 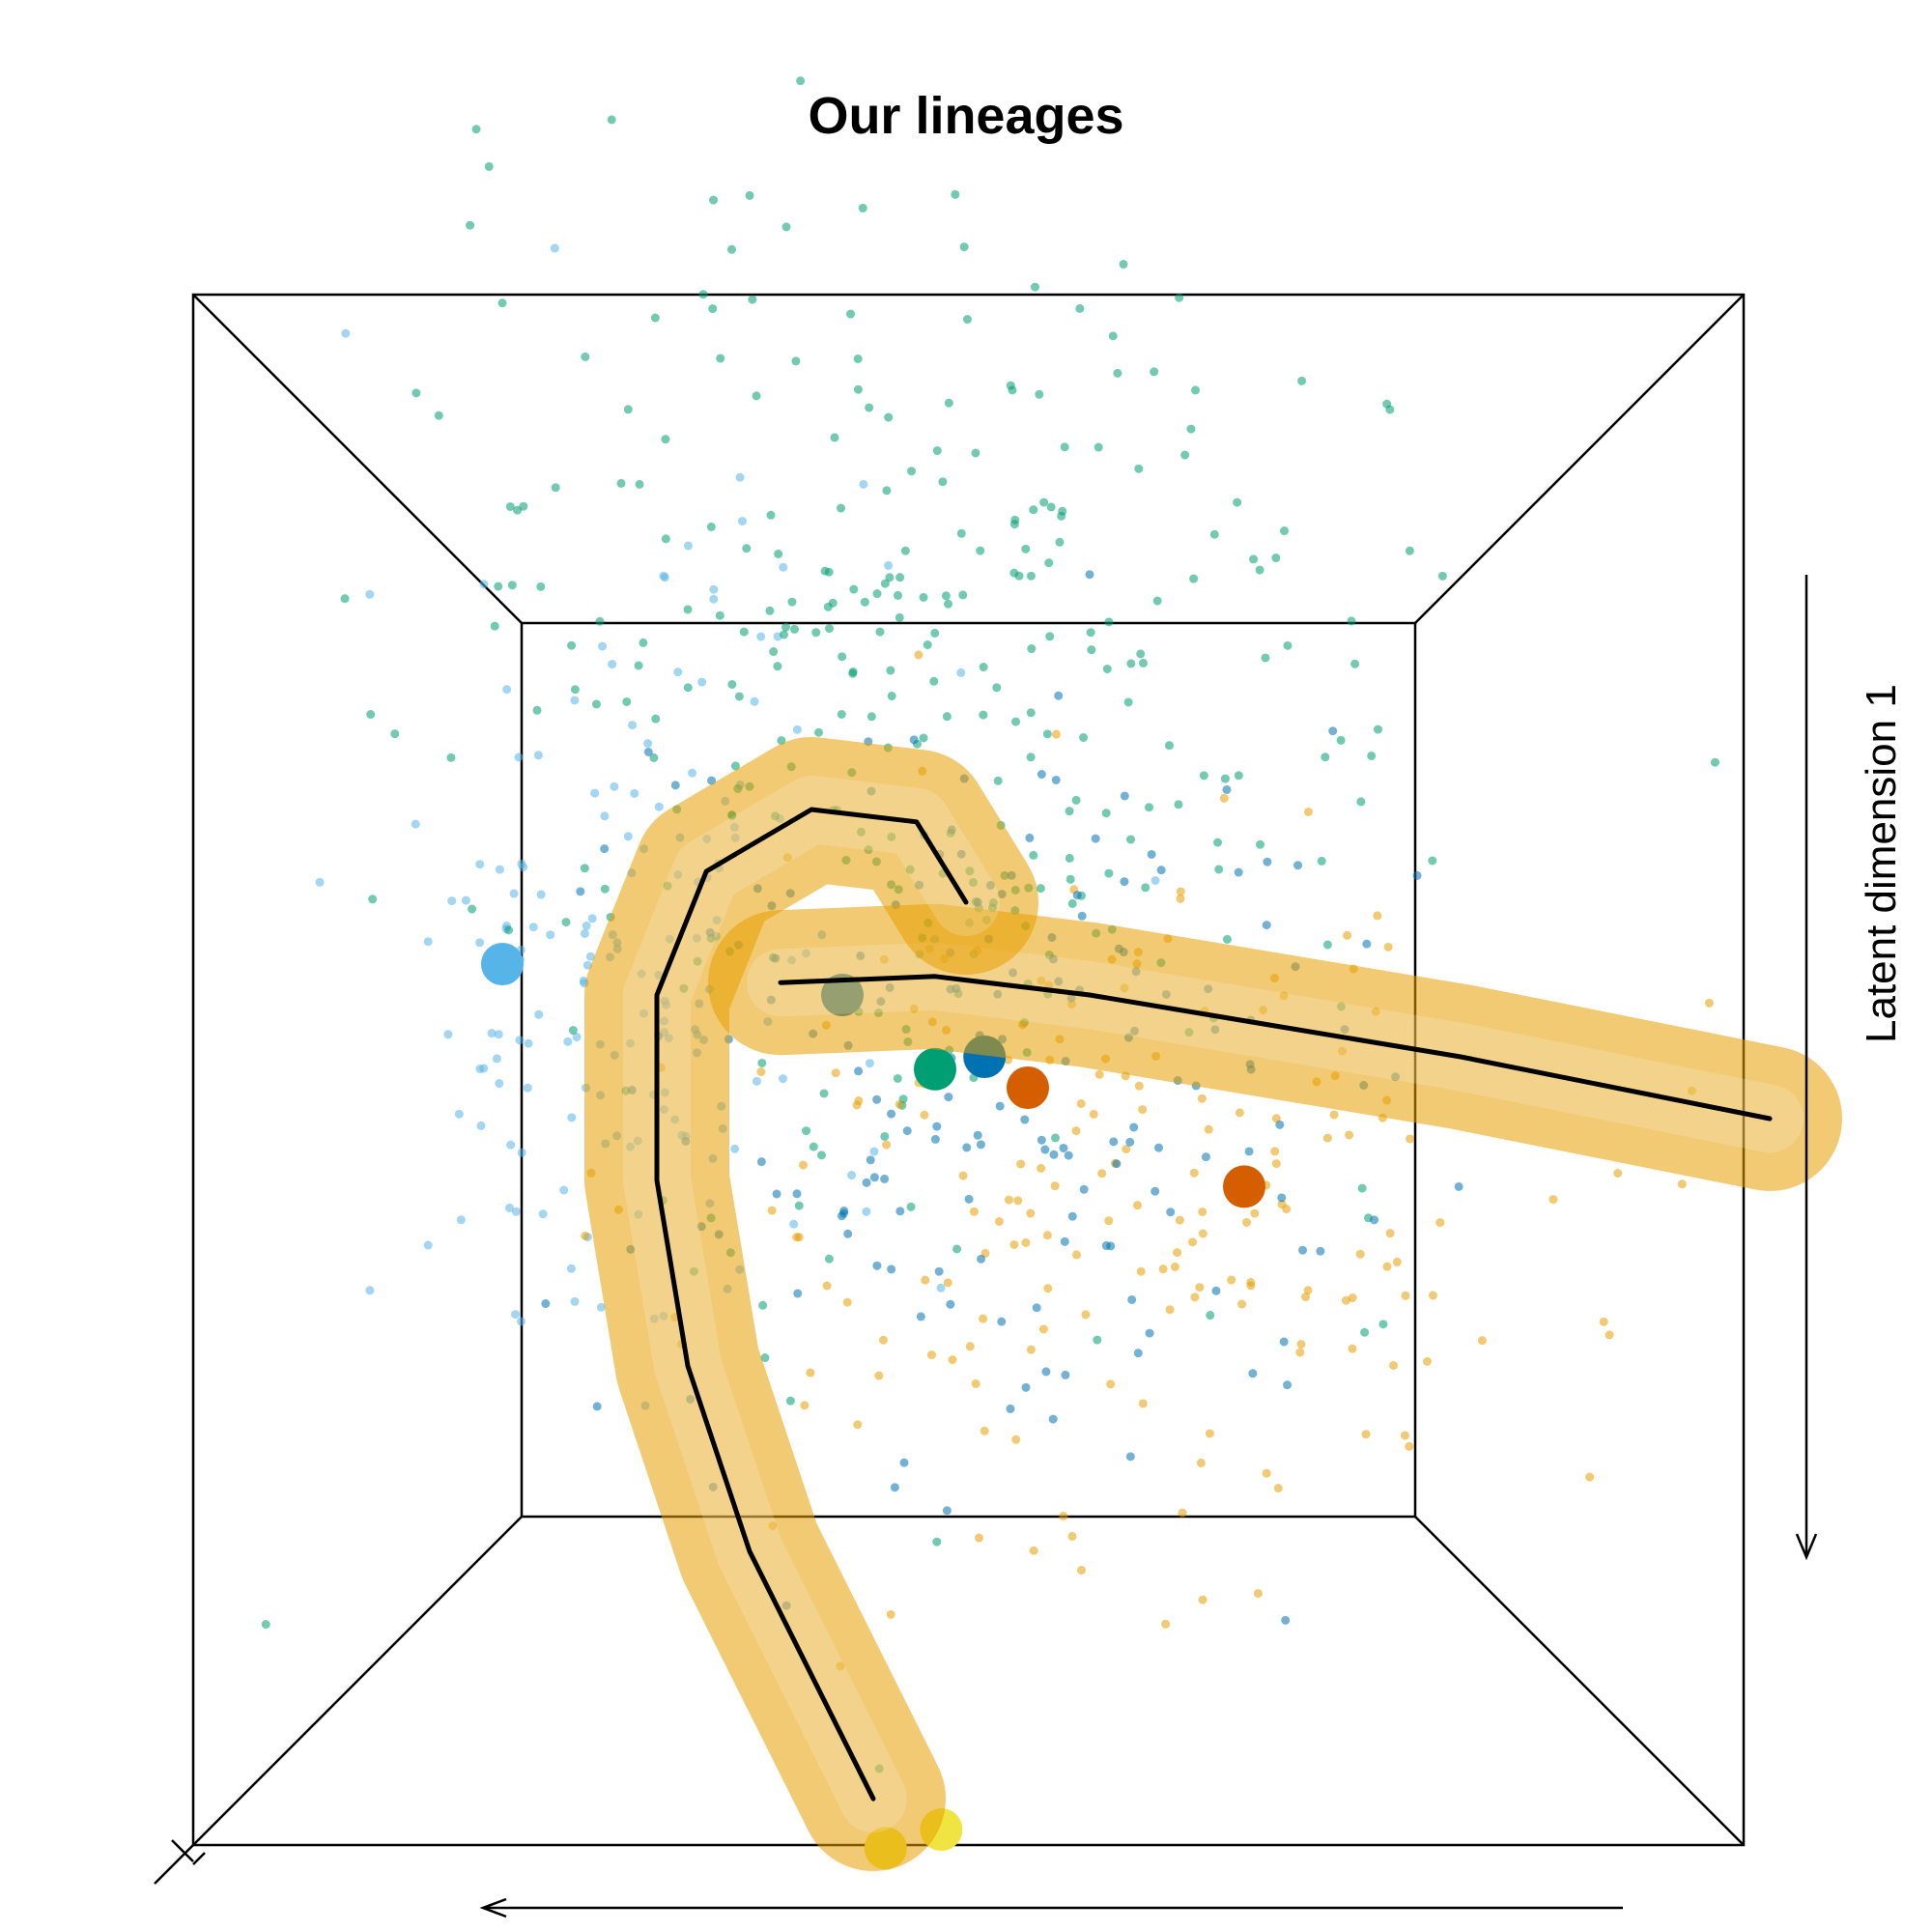 What do you see at coordinates (965, 116) in the screenshot?
I see `chart-title: Our lineages` at bounding box center [965, 116].